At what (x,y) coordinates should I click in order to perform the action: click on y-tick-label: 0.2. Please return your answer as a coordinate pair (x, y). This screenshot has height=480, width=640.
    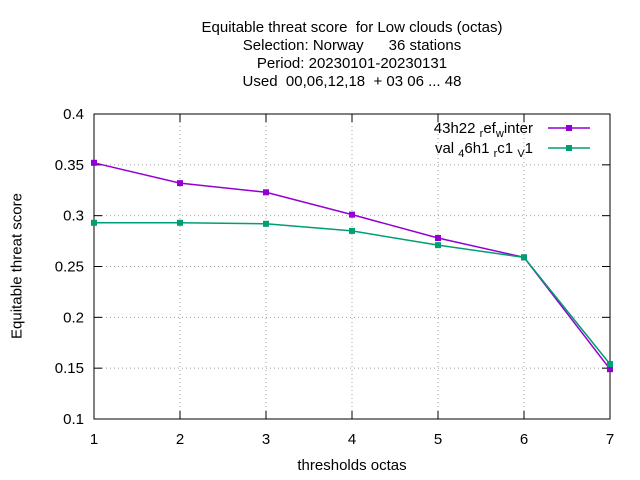
    Looking at the image, I should click on (73, 317).